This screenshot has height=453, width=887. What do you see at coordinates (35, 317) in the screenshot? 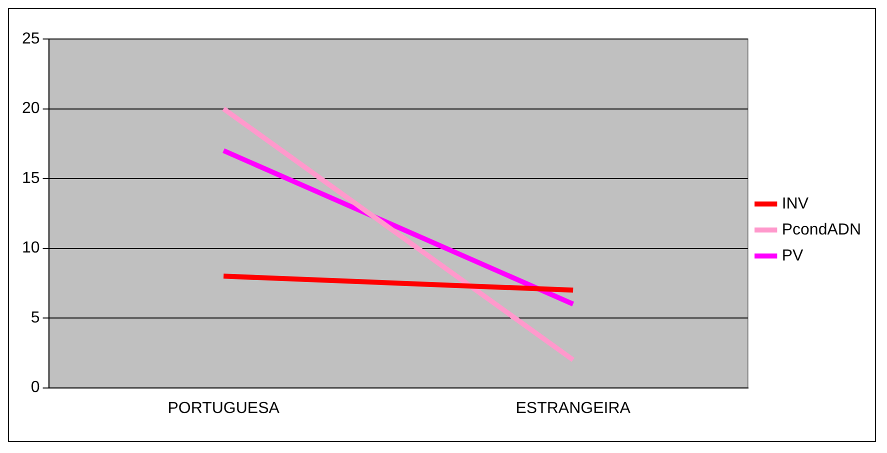
I see `y-tick-label: 5` at bounding box center [35, 317].